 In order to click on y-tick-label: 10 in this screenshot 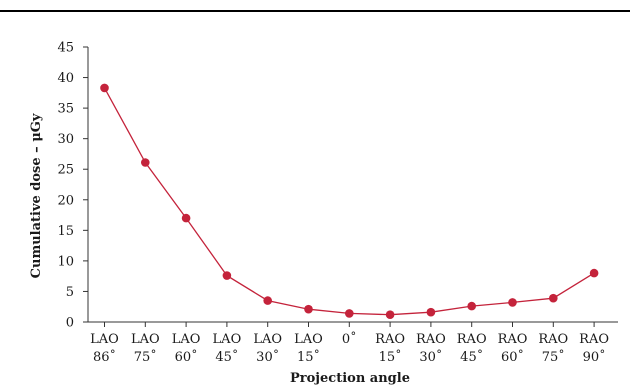, I will do `click(65, 261)`.